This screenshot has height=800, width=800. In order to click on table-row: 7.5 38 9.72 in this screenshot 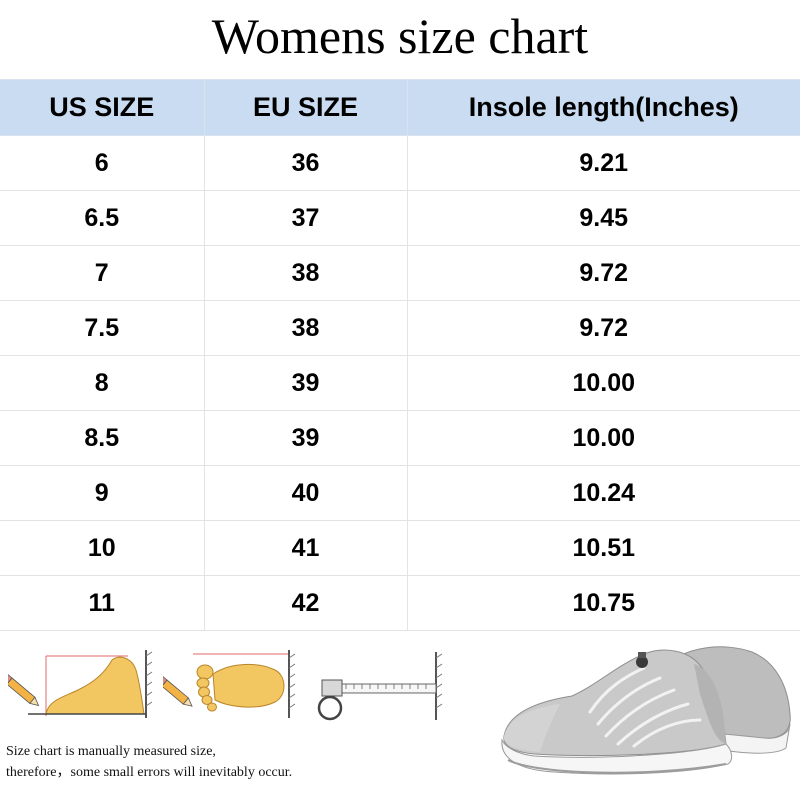, I will do `click(400, 328)`.